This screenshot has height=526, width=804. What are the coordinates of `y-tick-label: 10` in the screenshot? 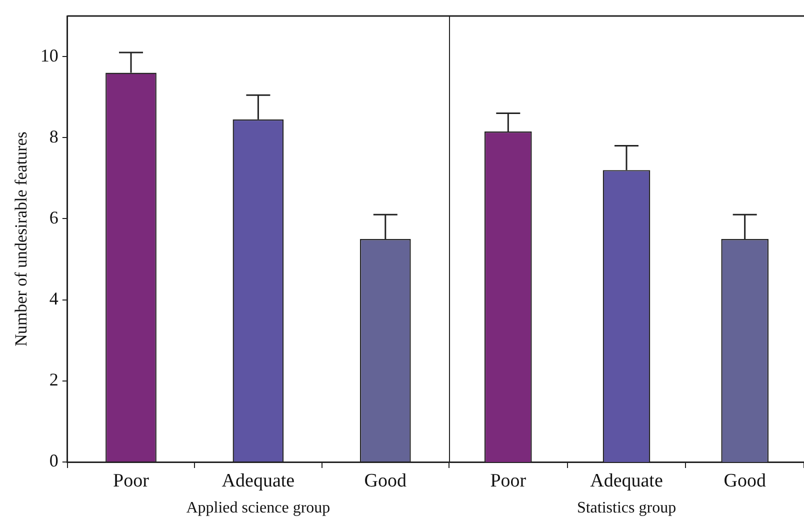 It's located at (49, 55).